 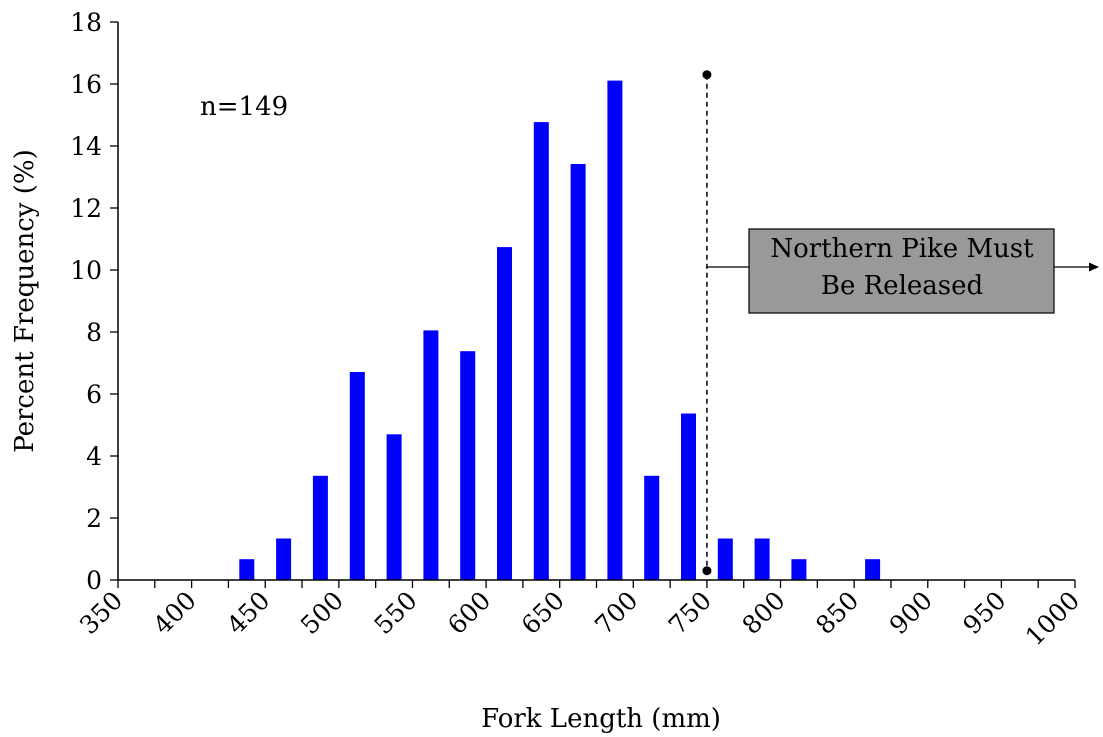 What do you see at coordinates (837, 613) in the screenshot?
I see `x-tick-label-10: 850` at bounding box center [837, 613].